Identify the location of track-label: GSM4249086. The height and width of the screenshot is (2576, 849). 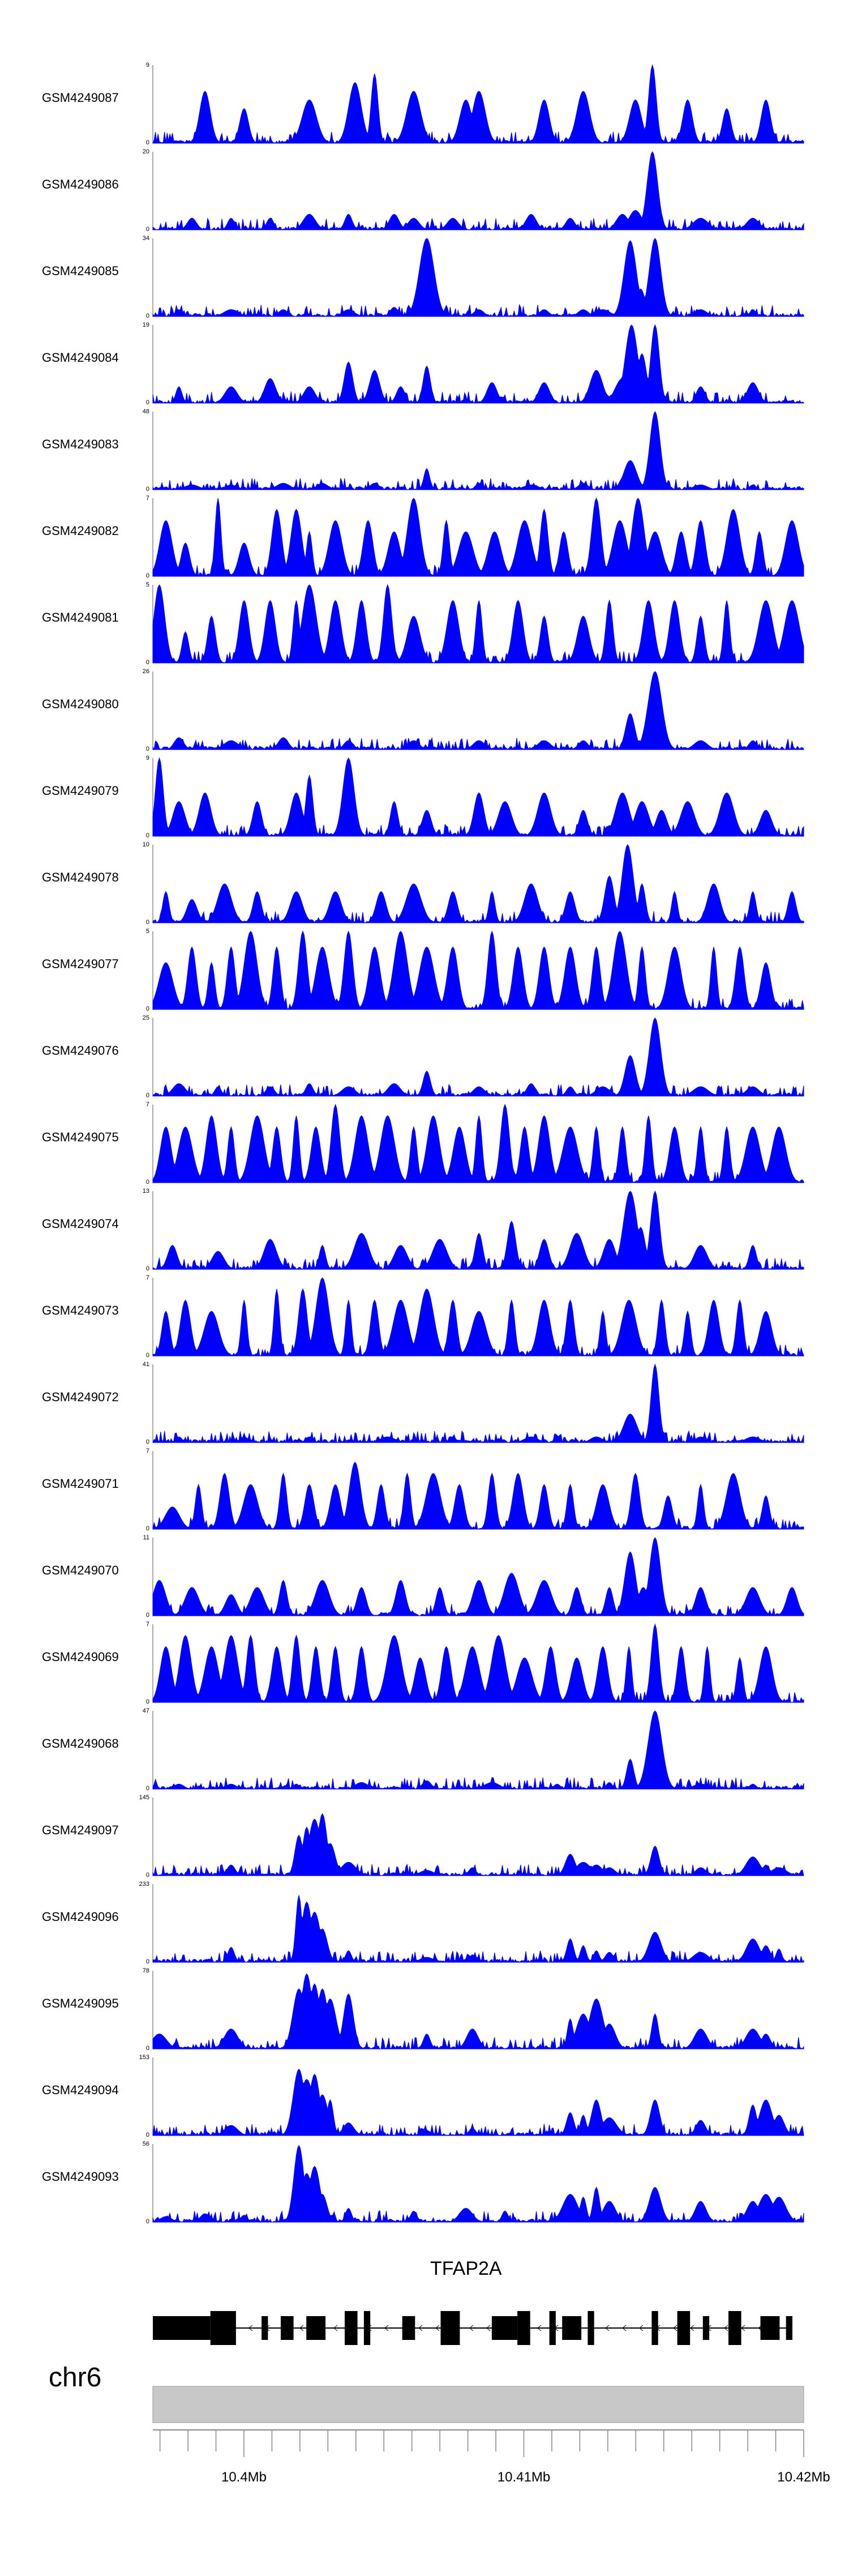
(80, 184).